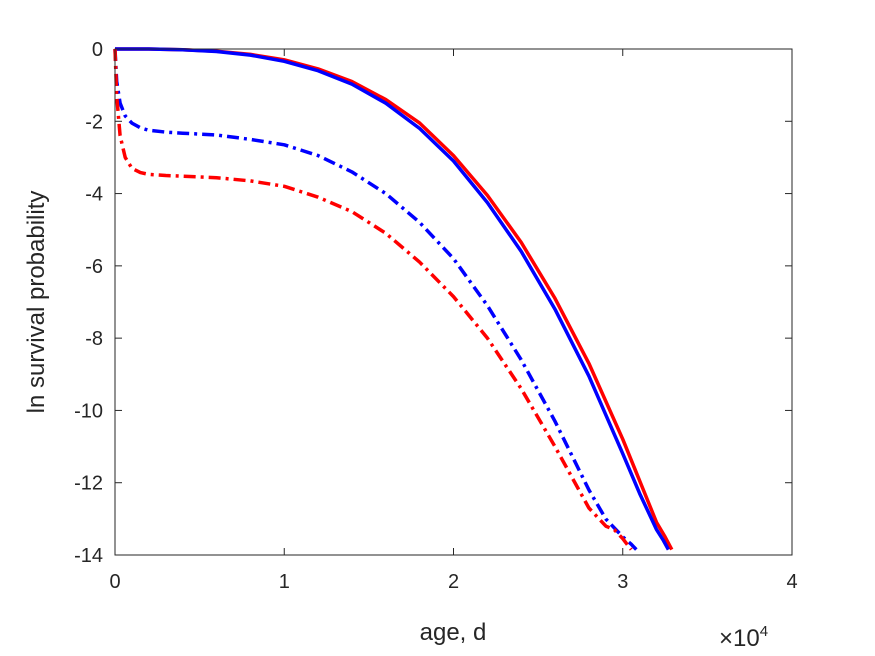 The width and height of the screenshot is (875, 656). Describe the element at coordinates (94, 122) in the screenshot. I see `y-tick-label-1: -2` at that location.